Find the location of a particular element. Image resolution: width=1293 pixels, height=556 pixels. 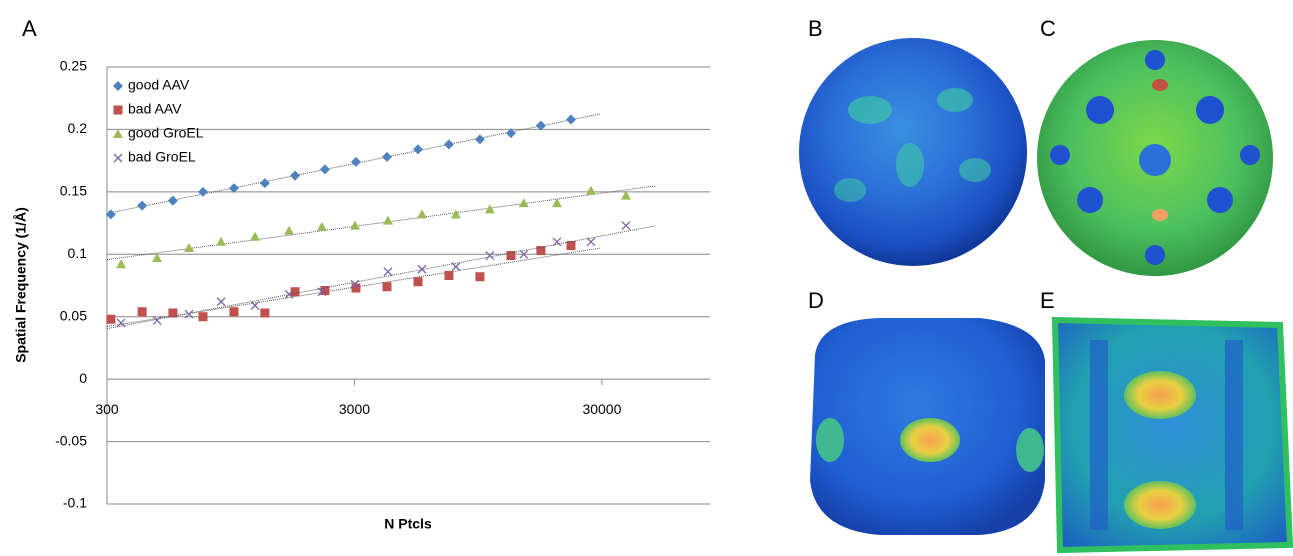

y-axis-title: Spatial Frequency (1/Å) is located at coordinates (21, 285).